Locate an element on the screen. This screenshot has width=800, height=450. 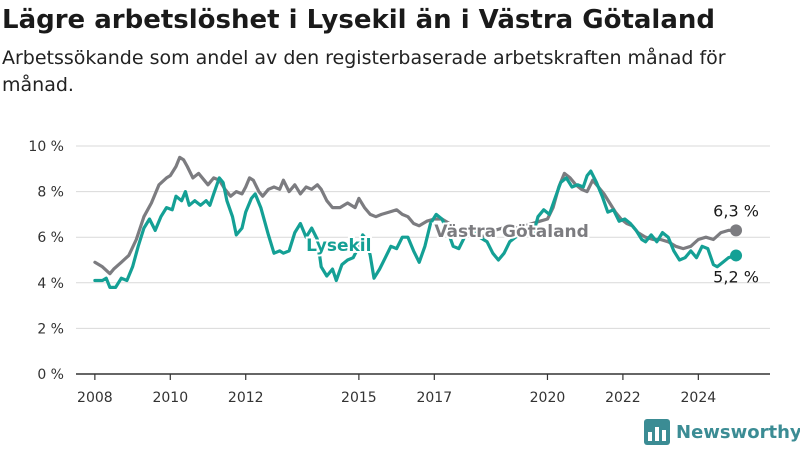
y-tick-label: 4 % is located at coordinates (50, 284).